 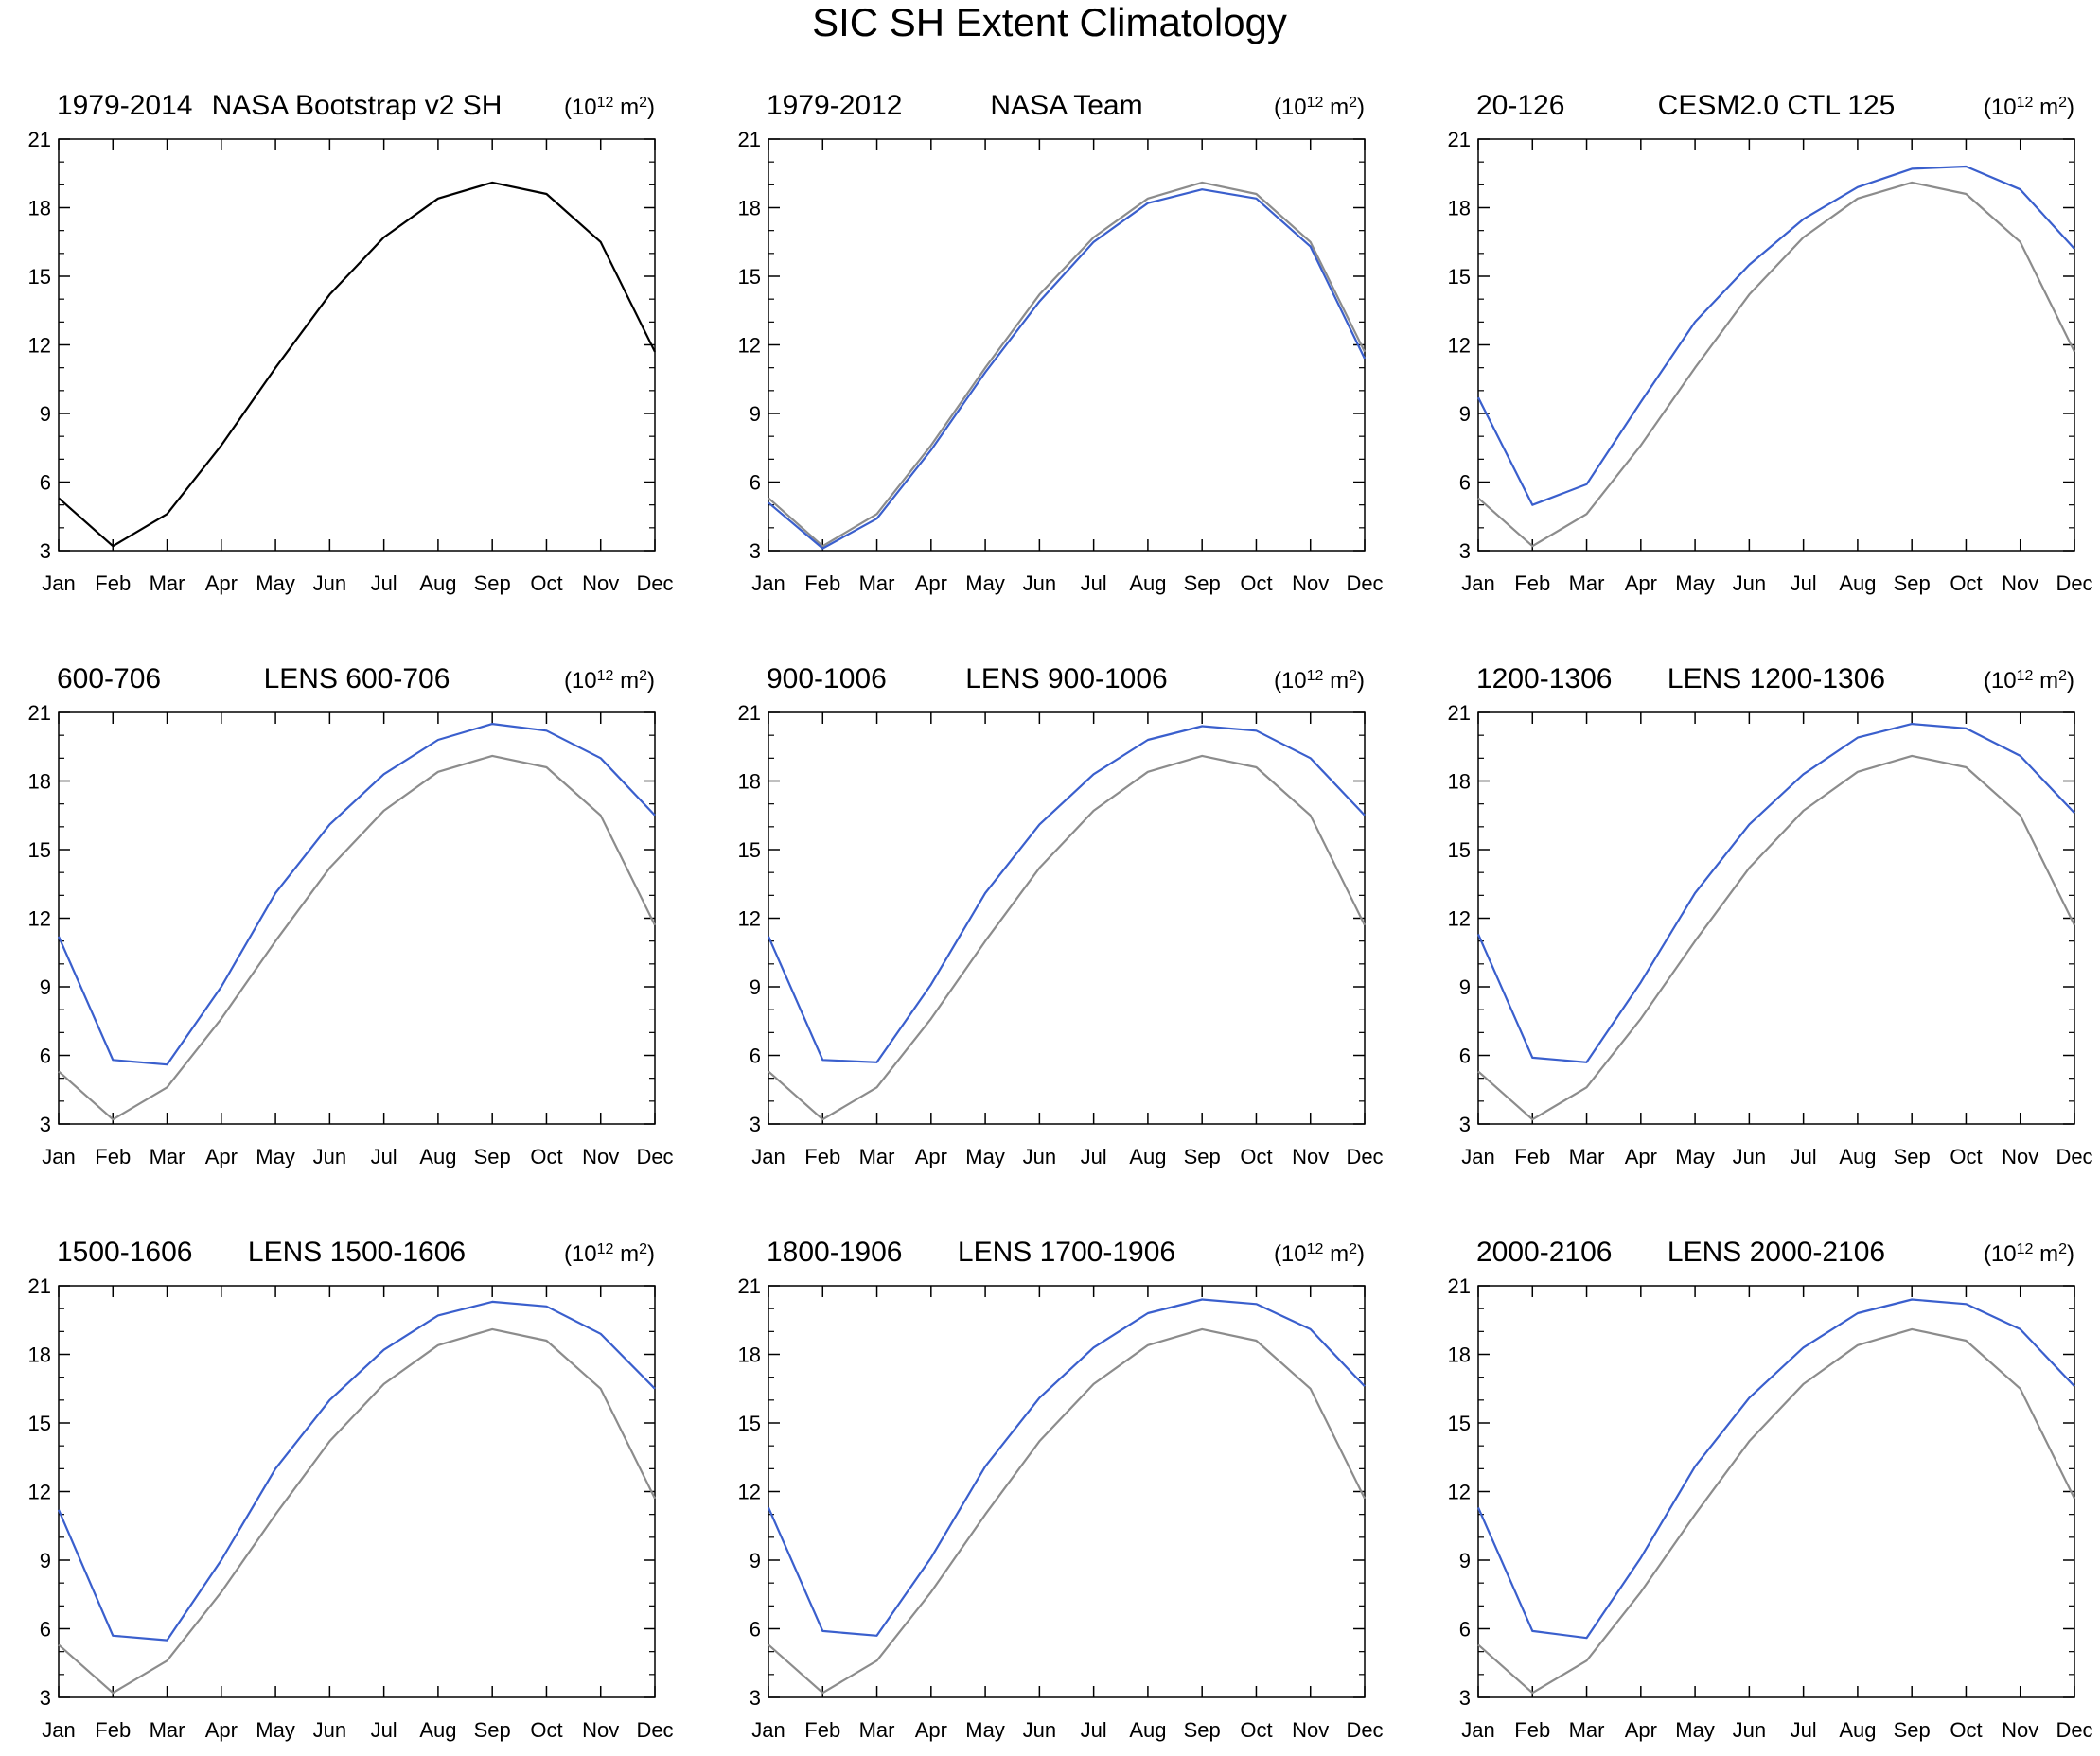 I want to click on panel-center-label: LENS 1200-1306, so click(x=1776, y=678).